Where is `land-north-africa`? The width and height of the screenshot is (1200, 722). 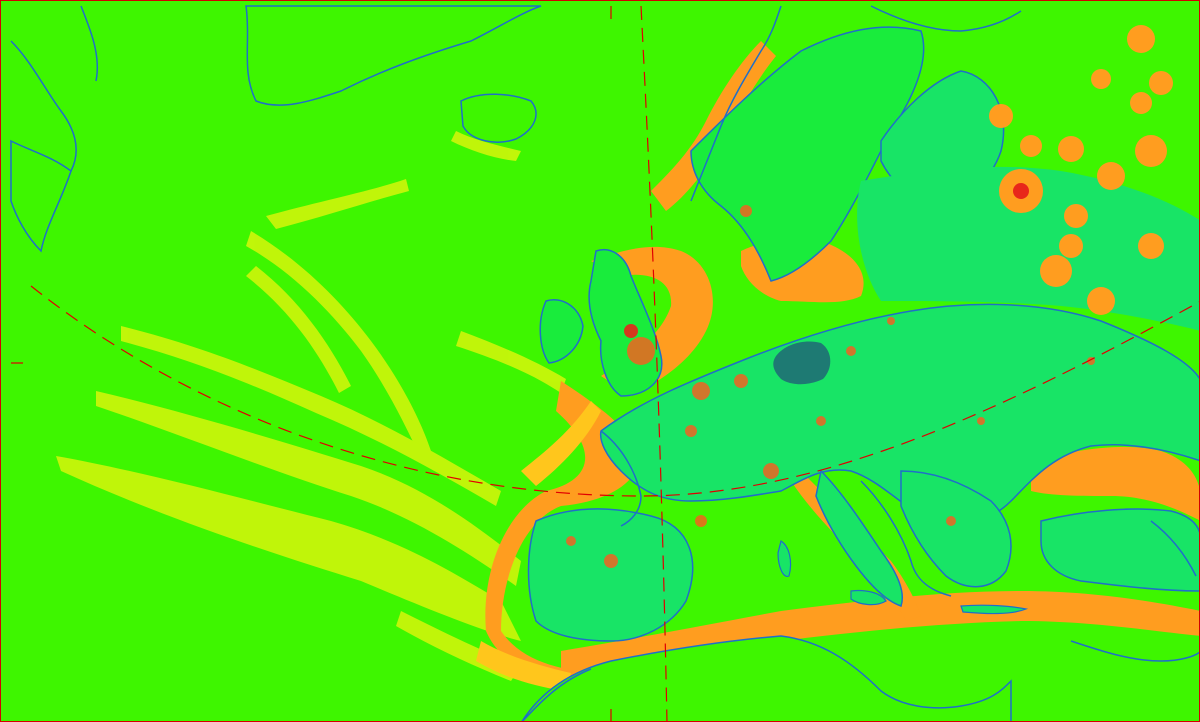
land-north-africa is located at coordinates (766, 678).